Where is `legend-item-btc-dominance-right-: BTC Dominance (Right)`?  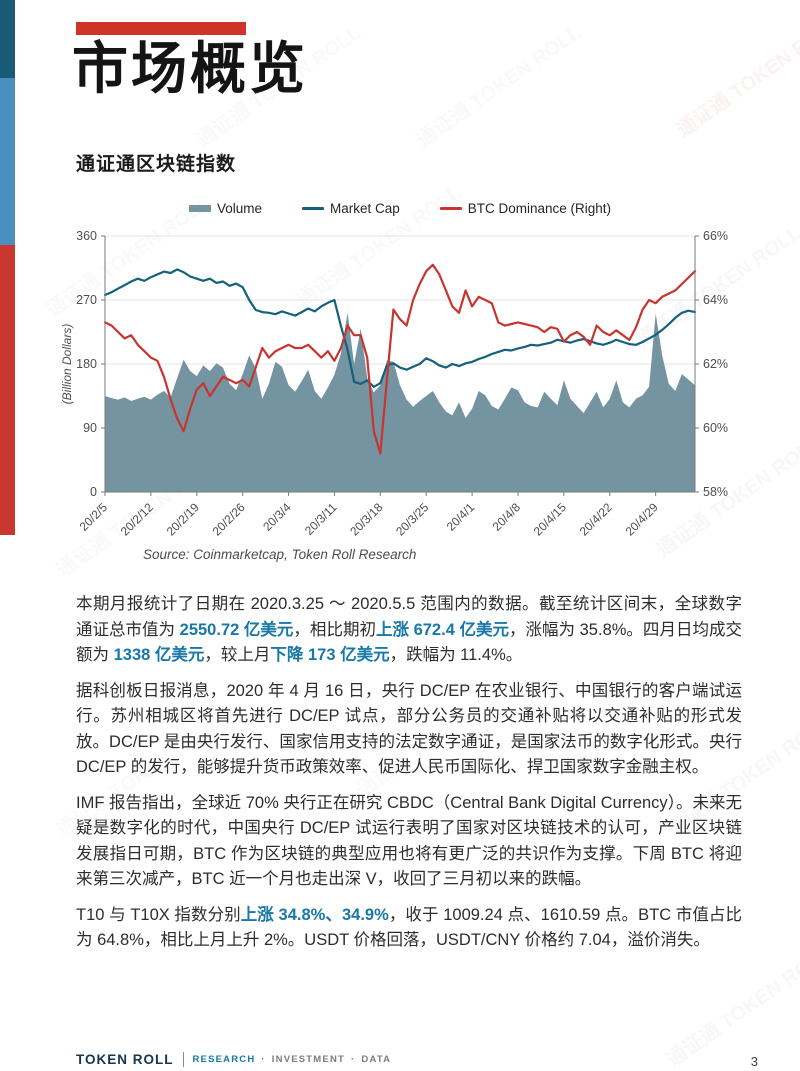
legend-item-btc-dominance-right-: BTC Dominance (Right) is located at coordinates (525, 208).